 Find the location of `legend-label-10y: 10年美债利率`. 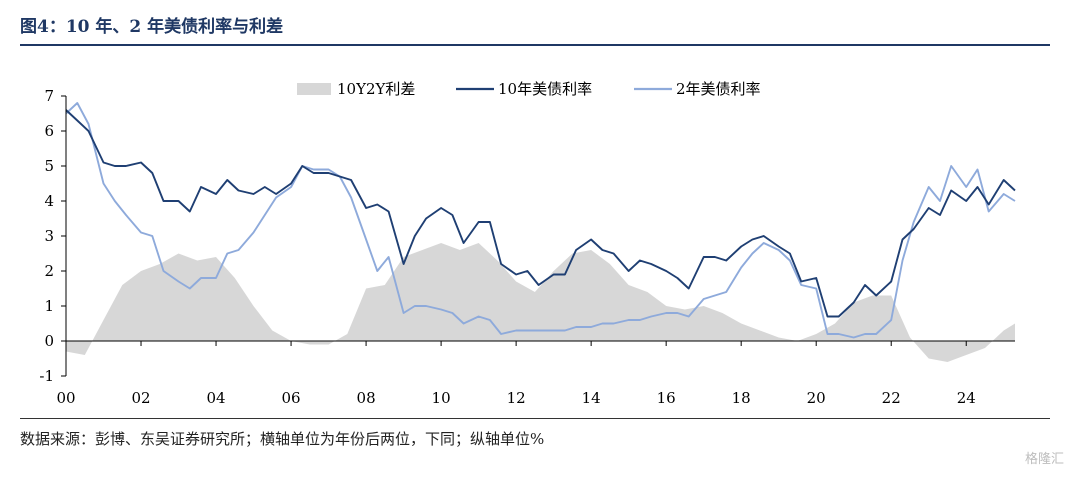

legend-label-10y: 10年美债利率 is located at coordinates (545, 89).